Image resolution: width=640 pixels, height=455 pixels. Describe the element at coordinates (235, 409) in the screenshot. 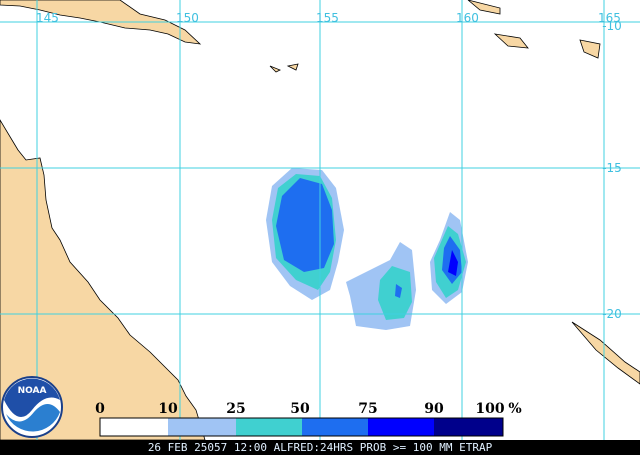

I see `legend-label: 25` at that location.